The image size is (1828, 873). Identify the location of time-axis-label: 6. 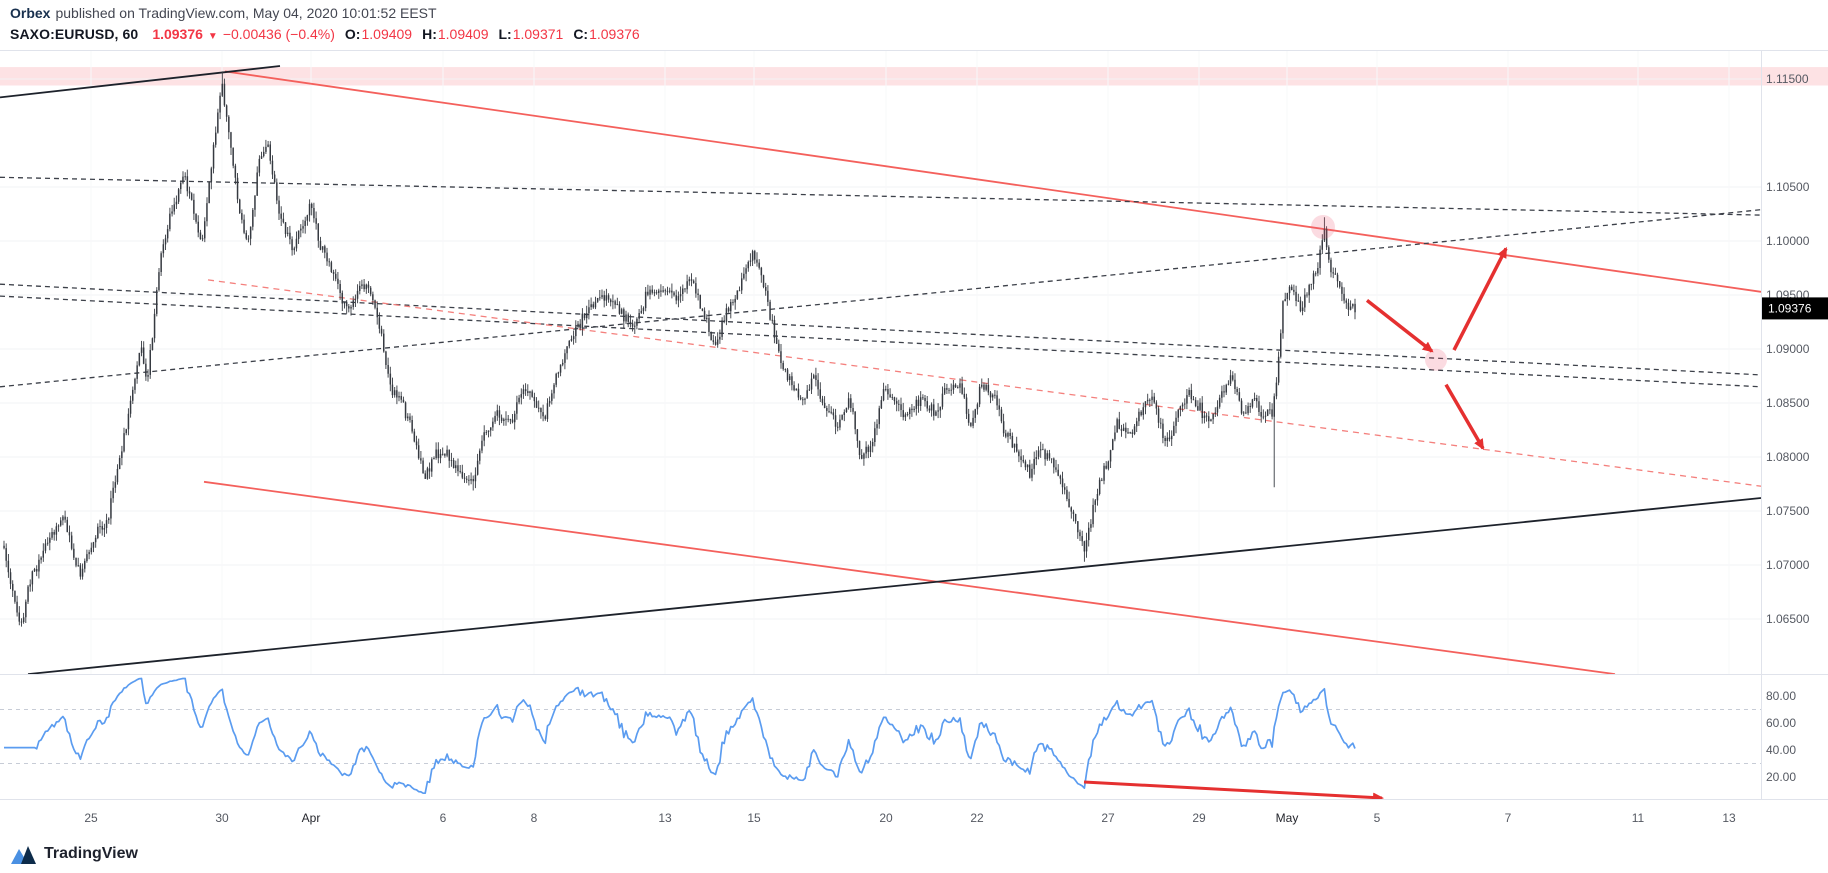
(443, 818).